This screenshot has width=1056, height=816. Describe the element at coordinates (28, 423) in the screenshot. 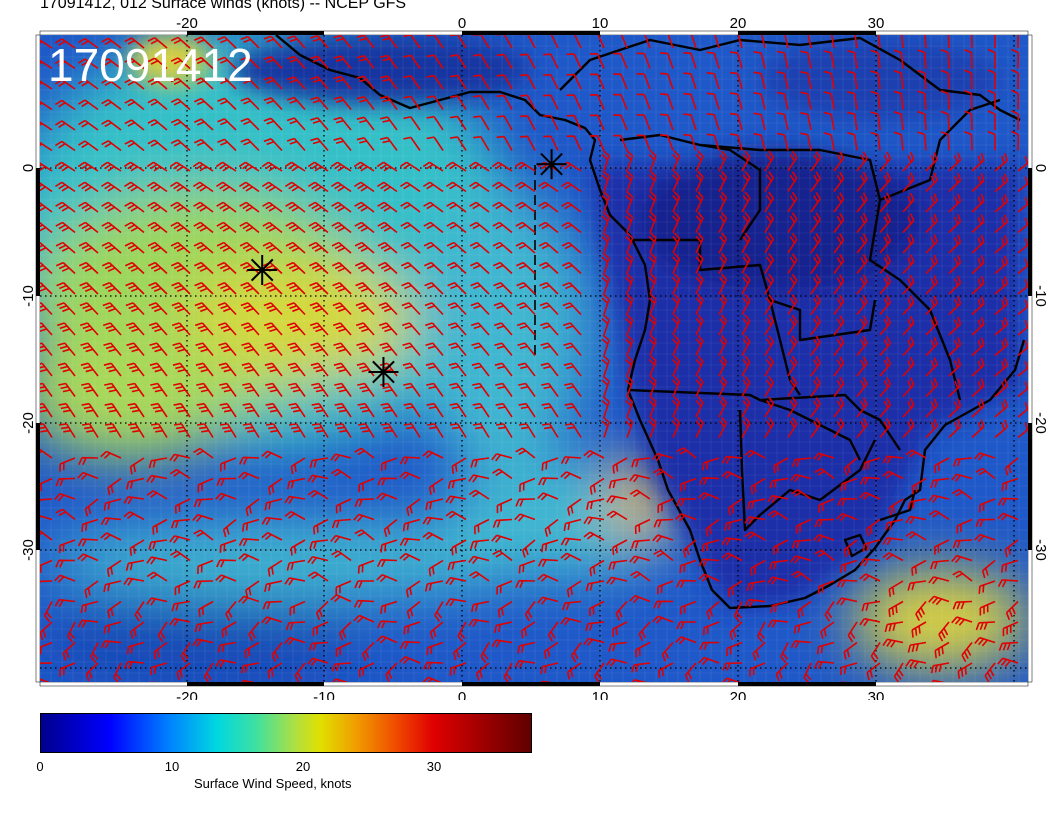

I see `lat-label: -20` at that location.